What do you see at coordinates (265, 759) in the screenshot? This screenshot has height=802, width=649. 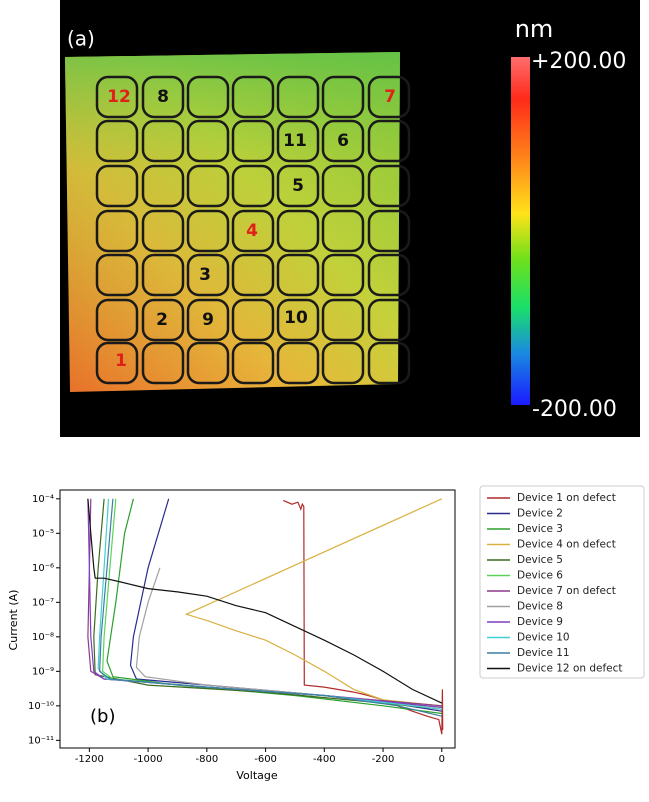 I see `x-tick-label: -600` at bounding box center [265, 759].